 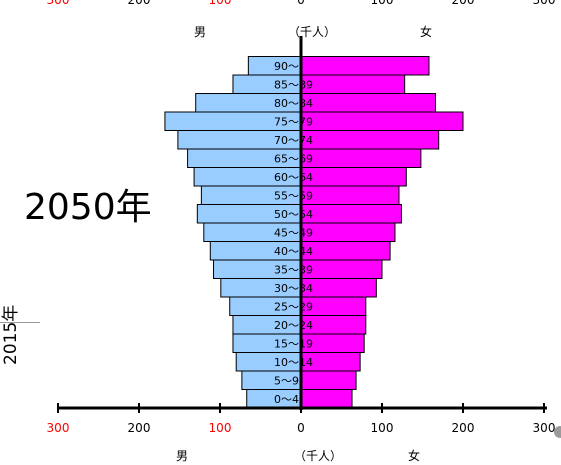 What do you see at coordinates (20, 322) in the screenshot?
I see `side-divider` at bounding box center [20, 322].